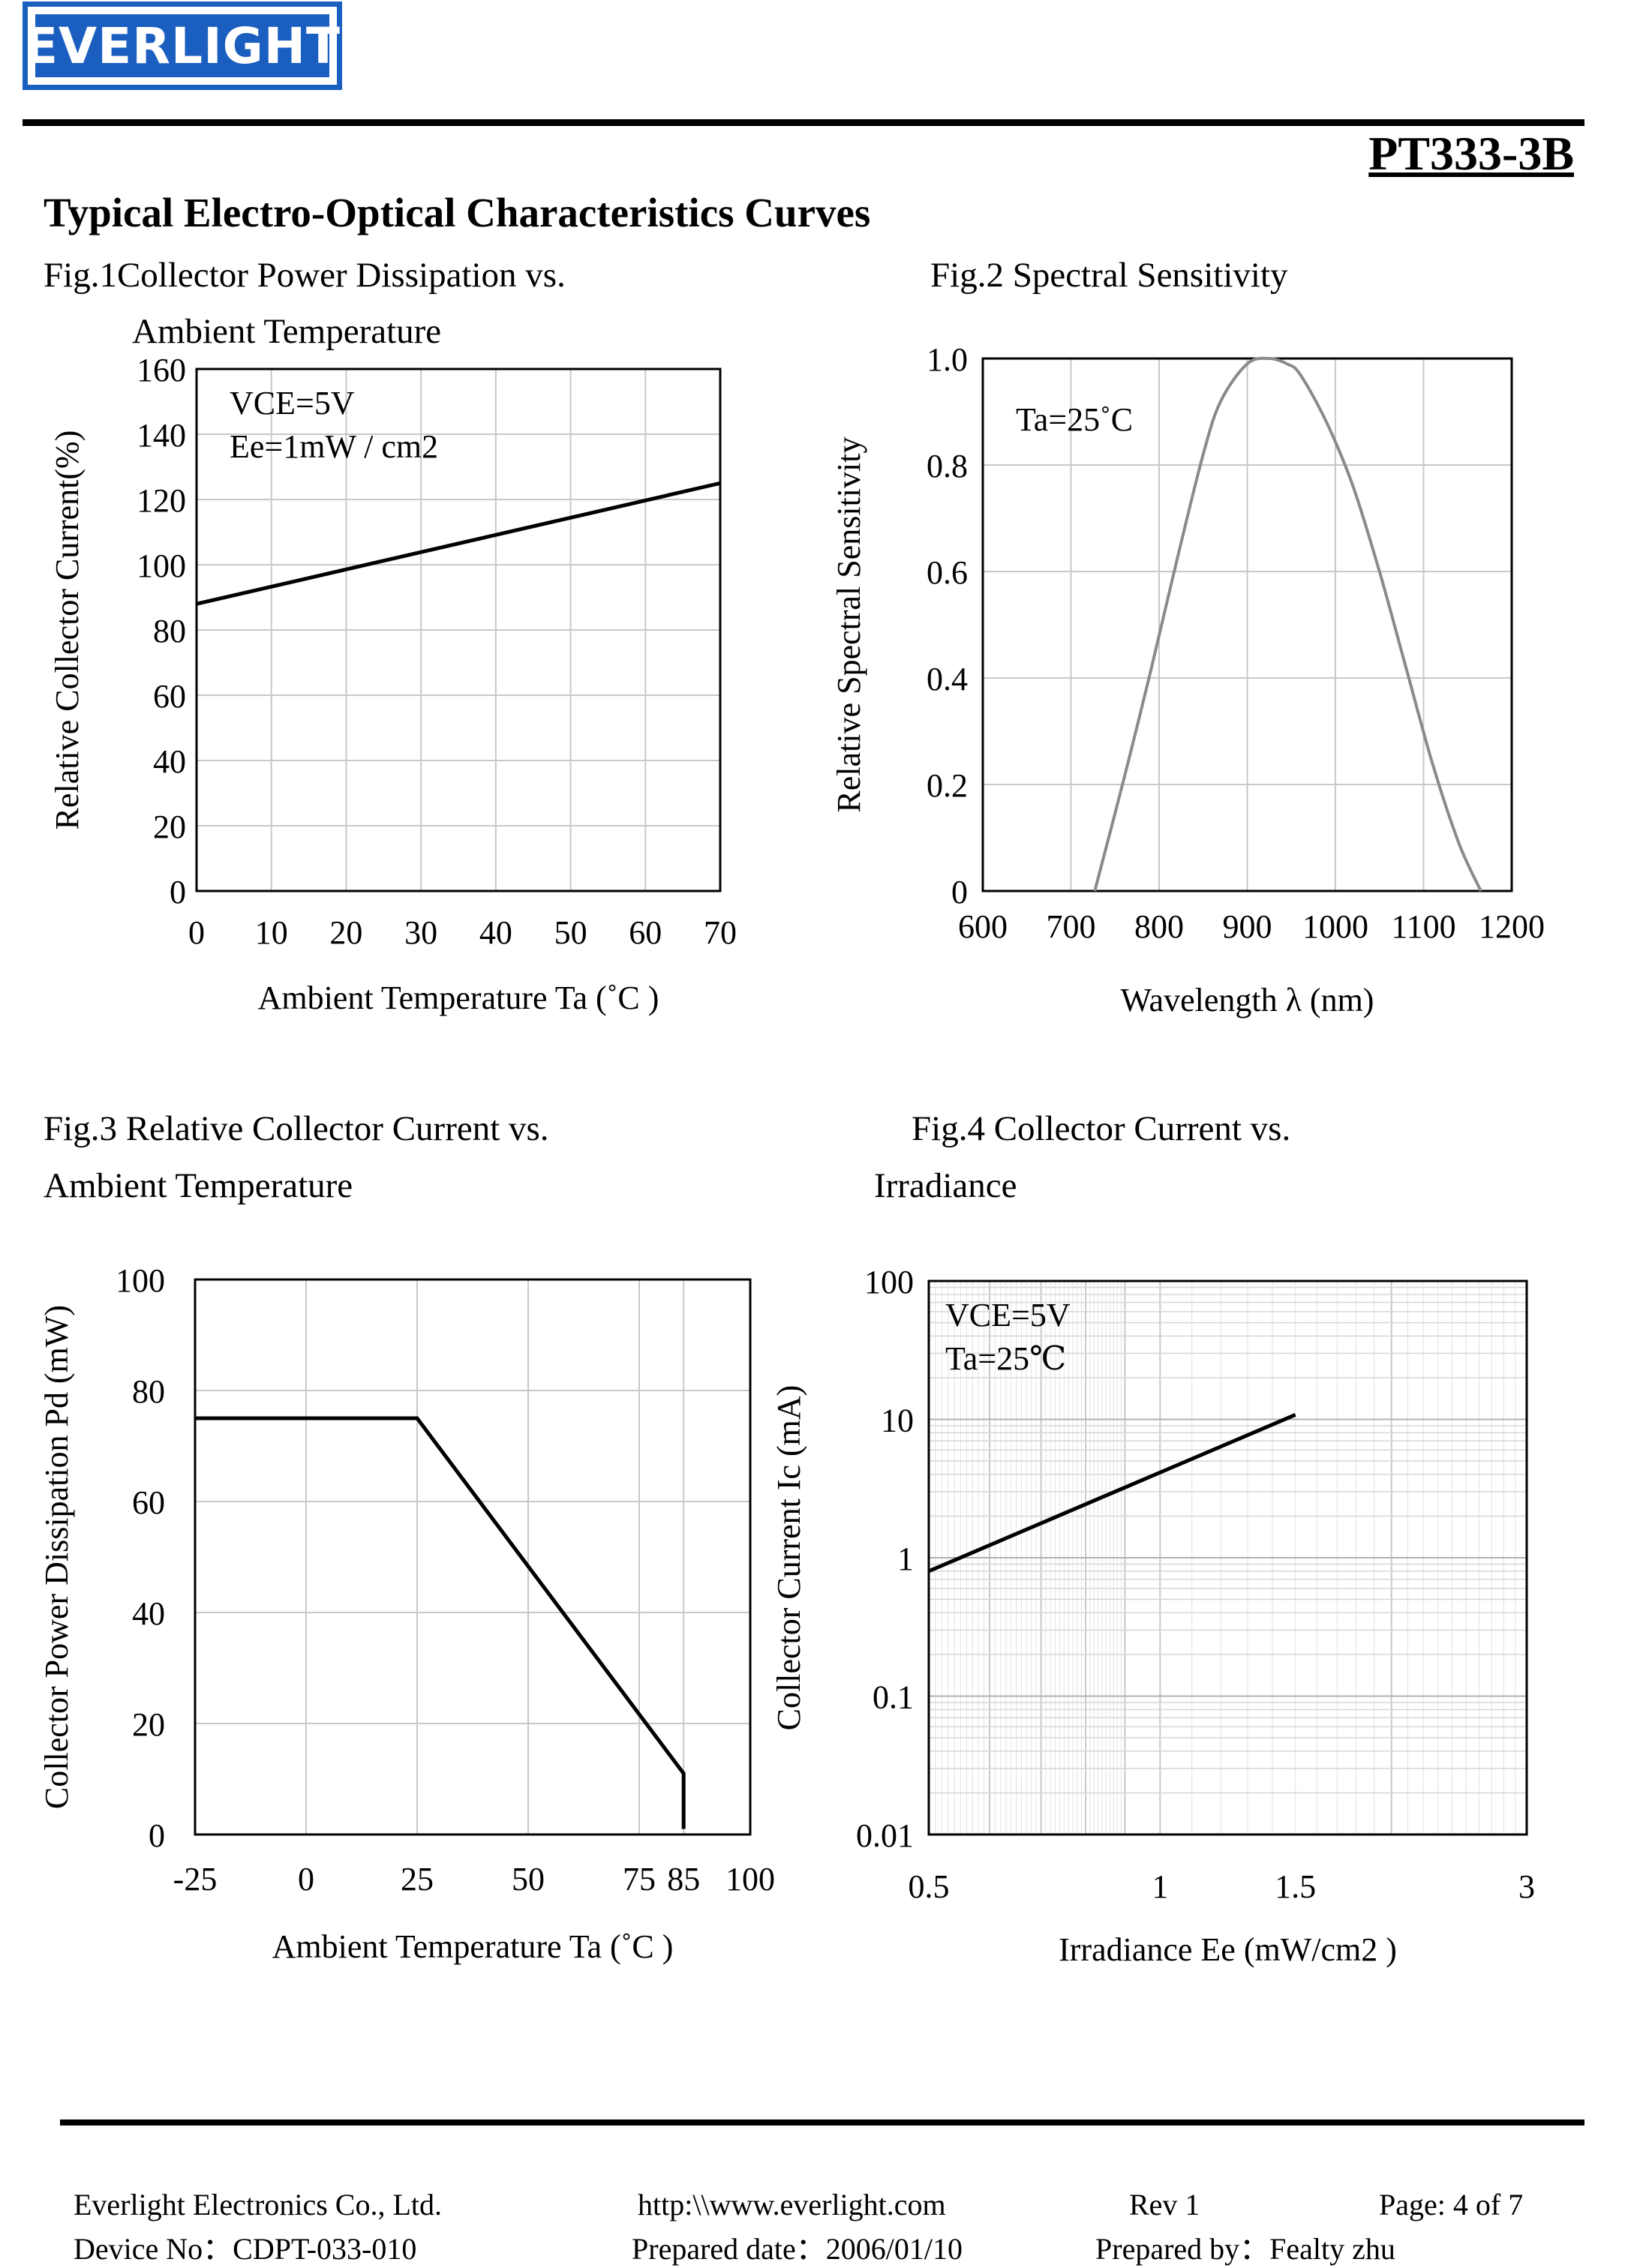  Describe the element at coordinates (1423, 926) in the screenshot. I see `x-tick-label: 1100` at that location.